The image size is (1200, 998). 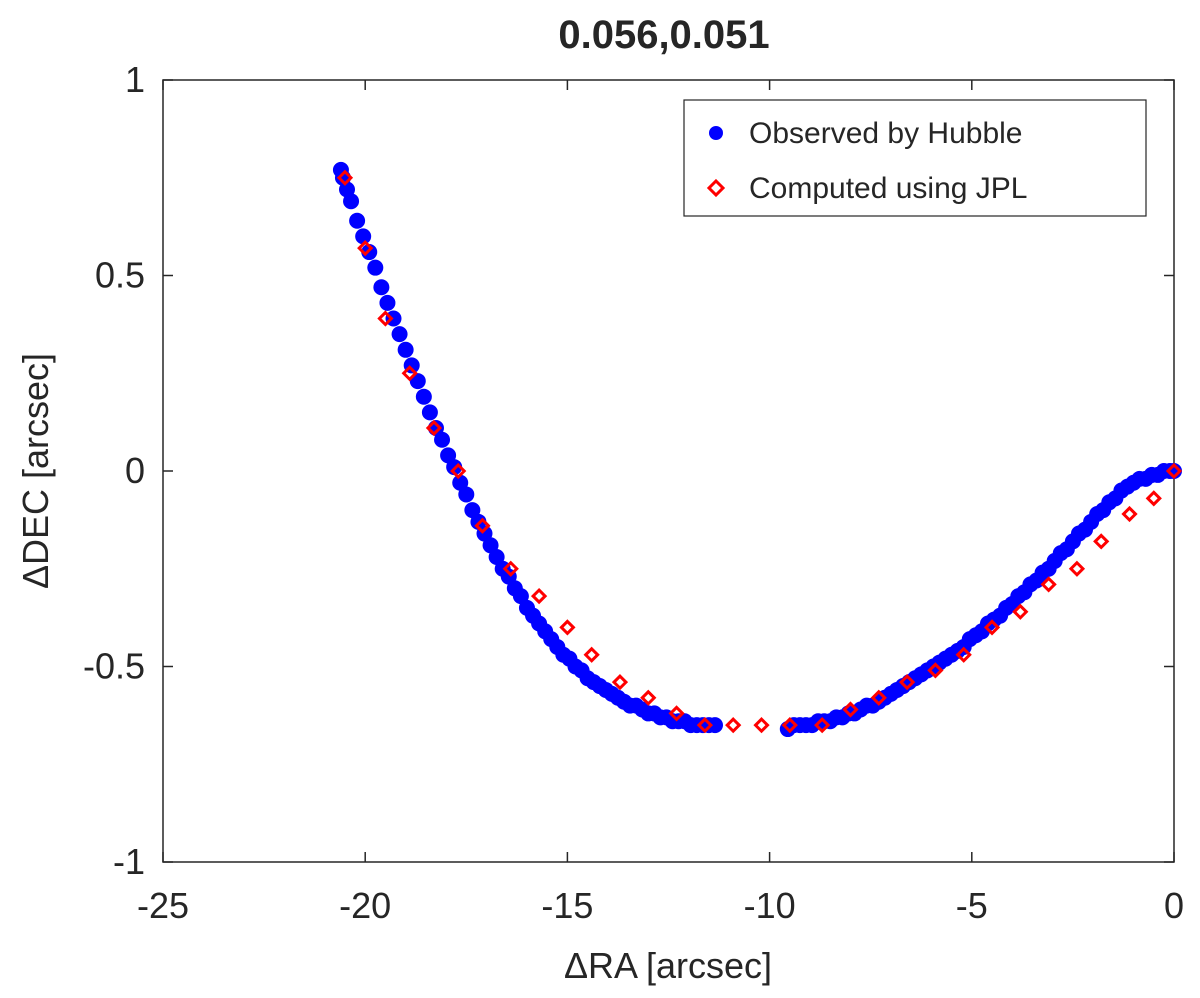 I want to click on x-axis-label: ΔRA [arcsec], so click(x=668, y=965).